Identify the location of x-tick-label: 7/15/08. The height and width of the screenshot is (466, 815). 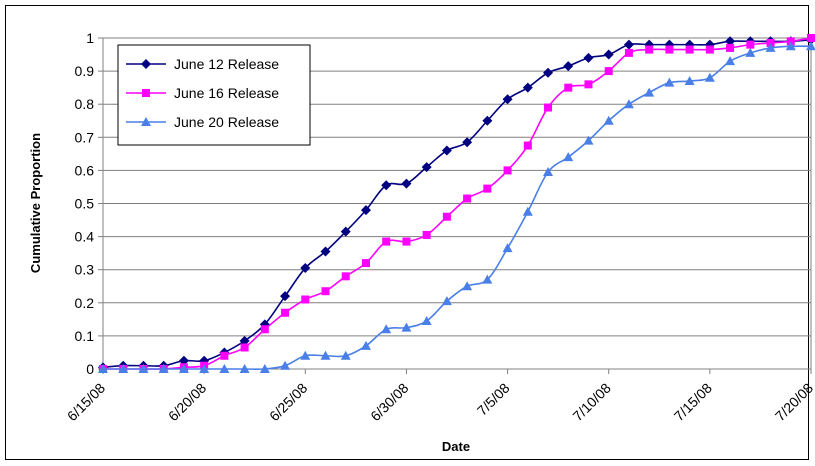
(693, 402).